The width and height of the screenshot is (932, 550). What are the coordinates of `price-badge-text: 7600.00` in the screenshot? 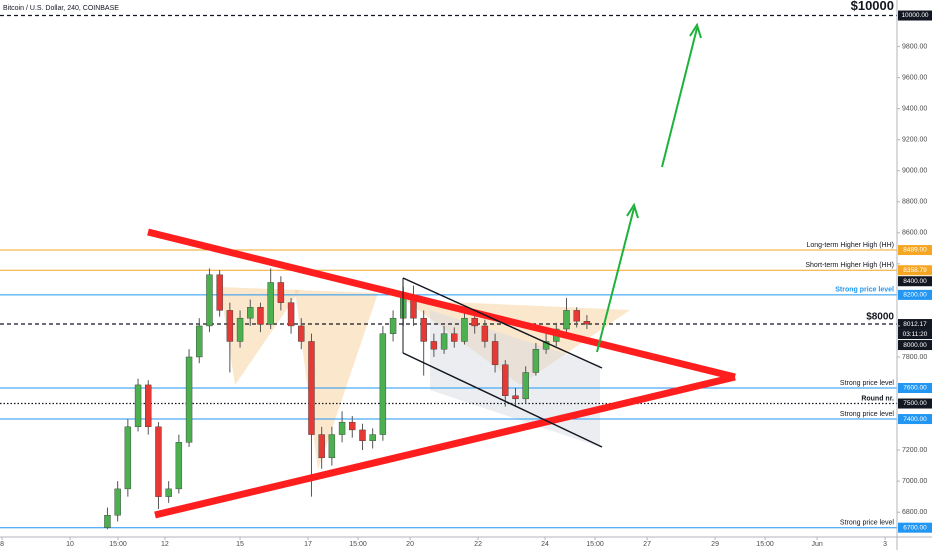 It's located at (915, 388).